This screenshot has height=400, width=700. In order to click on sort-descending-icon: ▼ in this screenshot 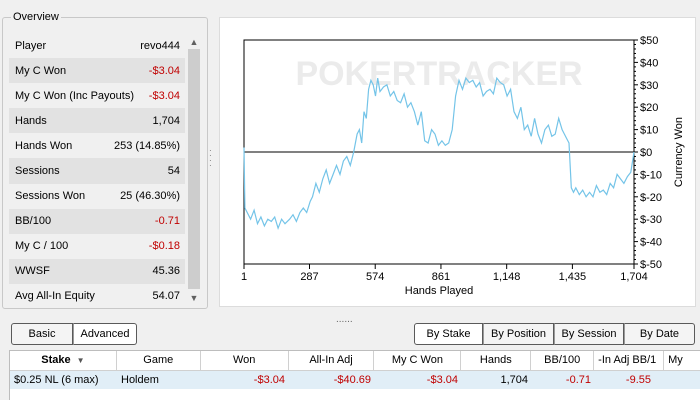, I will do `click(80, 360)`.